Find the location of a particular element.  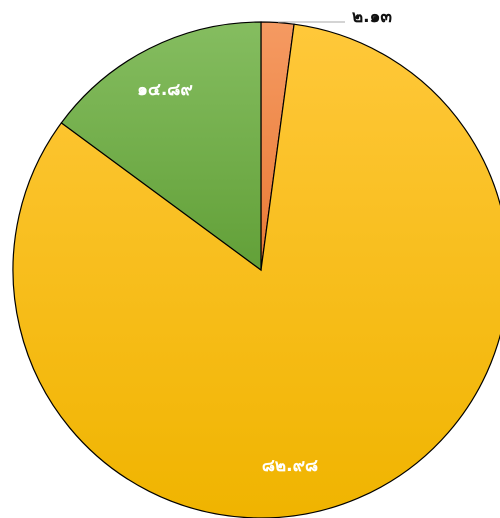

data-label: ๘๒.๙๘ is located at coordinates (290, 466).